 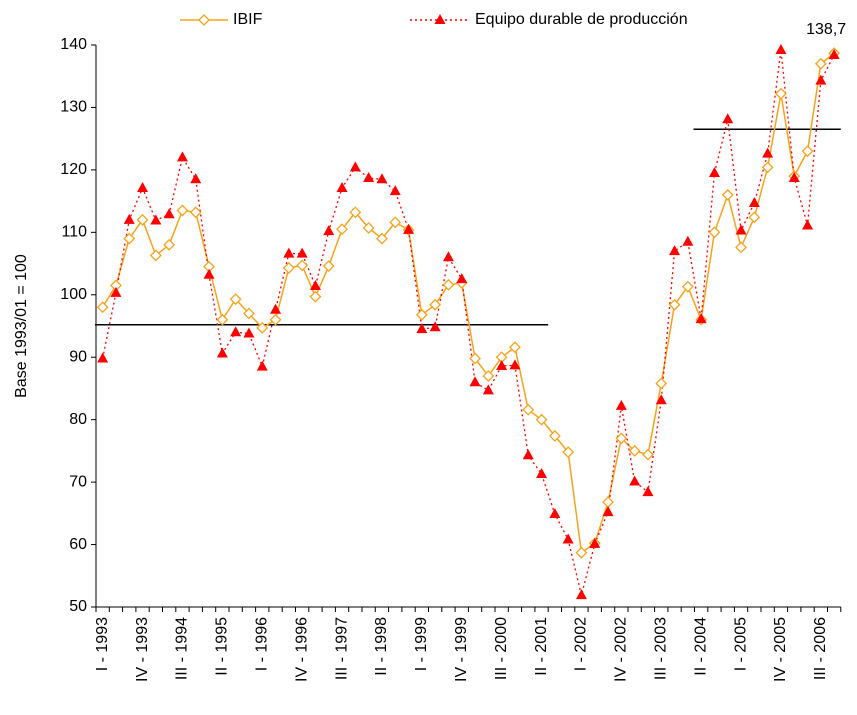 What do you see at coordinates (461, 649) in the screenshot?
I see `x-tick-label: IV - 1999` at bounding box center [461, 649].